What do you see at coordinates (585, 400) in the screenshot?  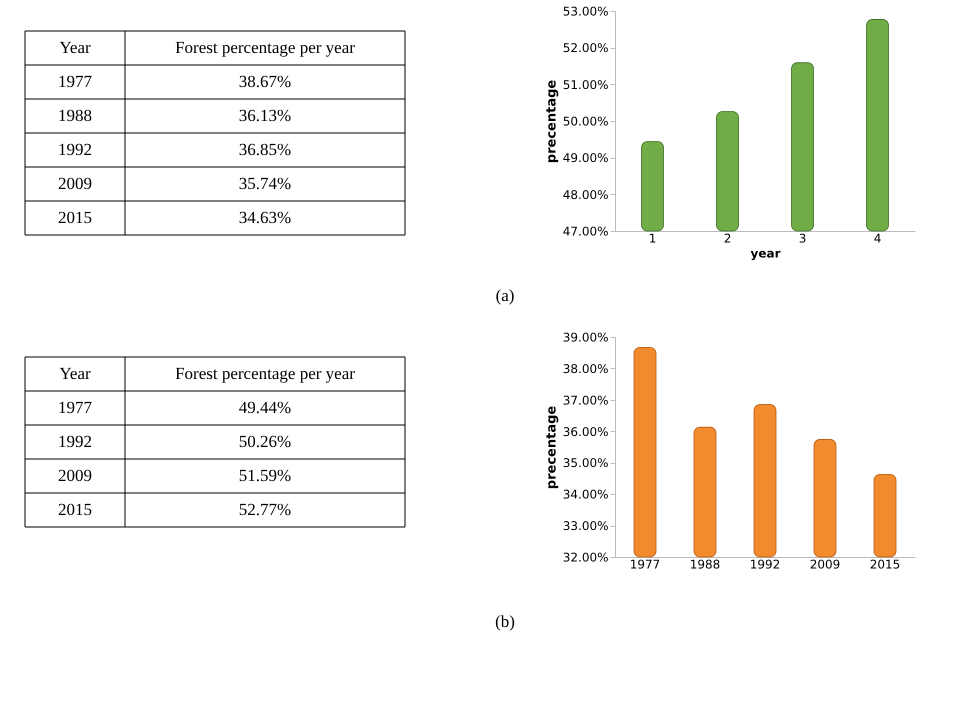 I see `y-tick-label: 37.00%` at bounding box center [585, 400].